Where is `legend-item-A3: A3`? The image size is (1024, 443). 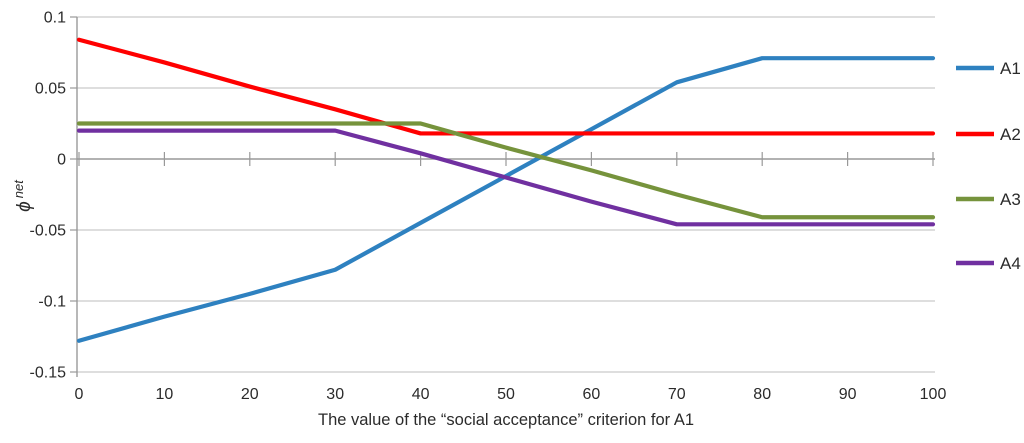
legend-item-A3: A3 is located at coordinates (988, 199).